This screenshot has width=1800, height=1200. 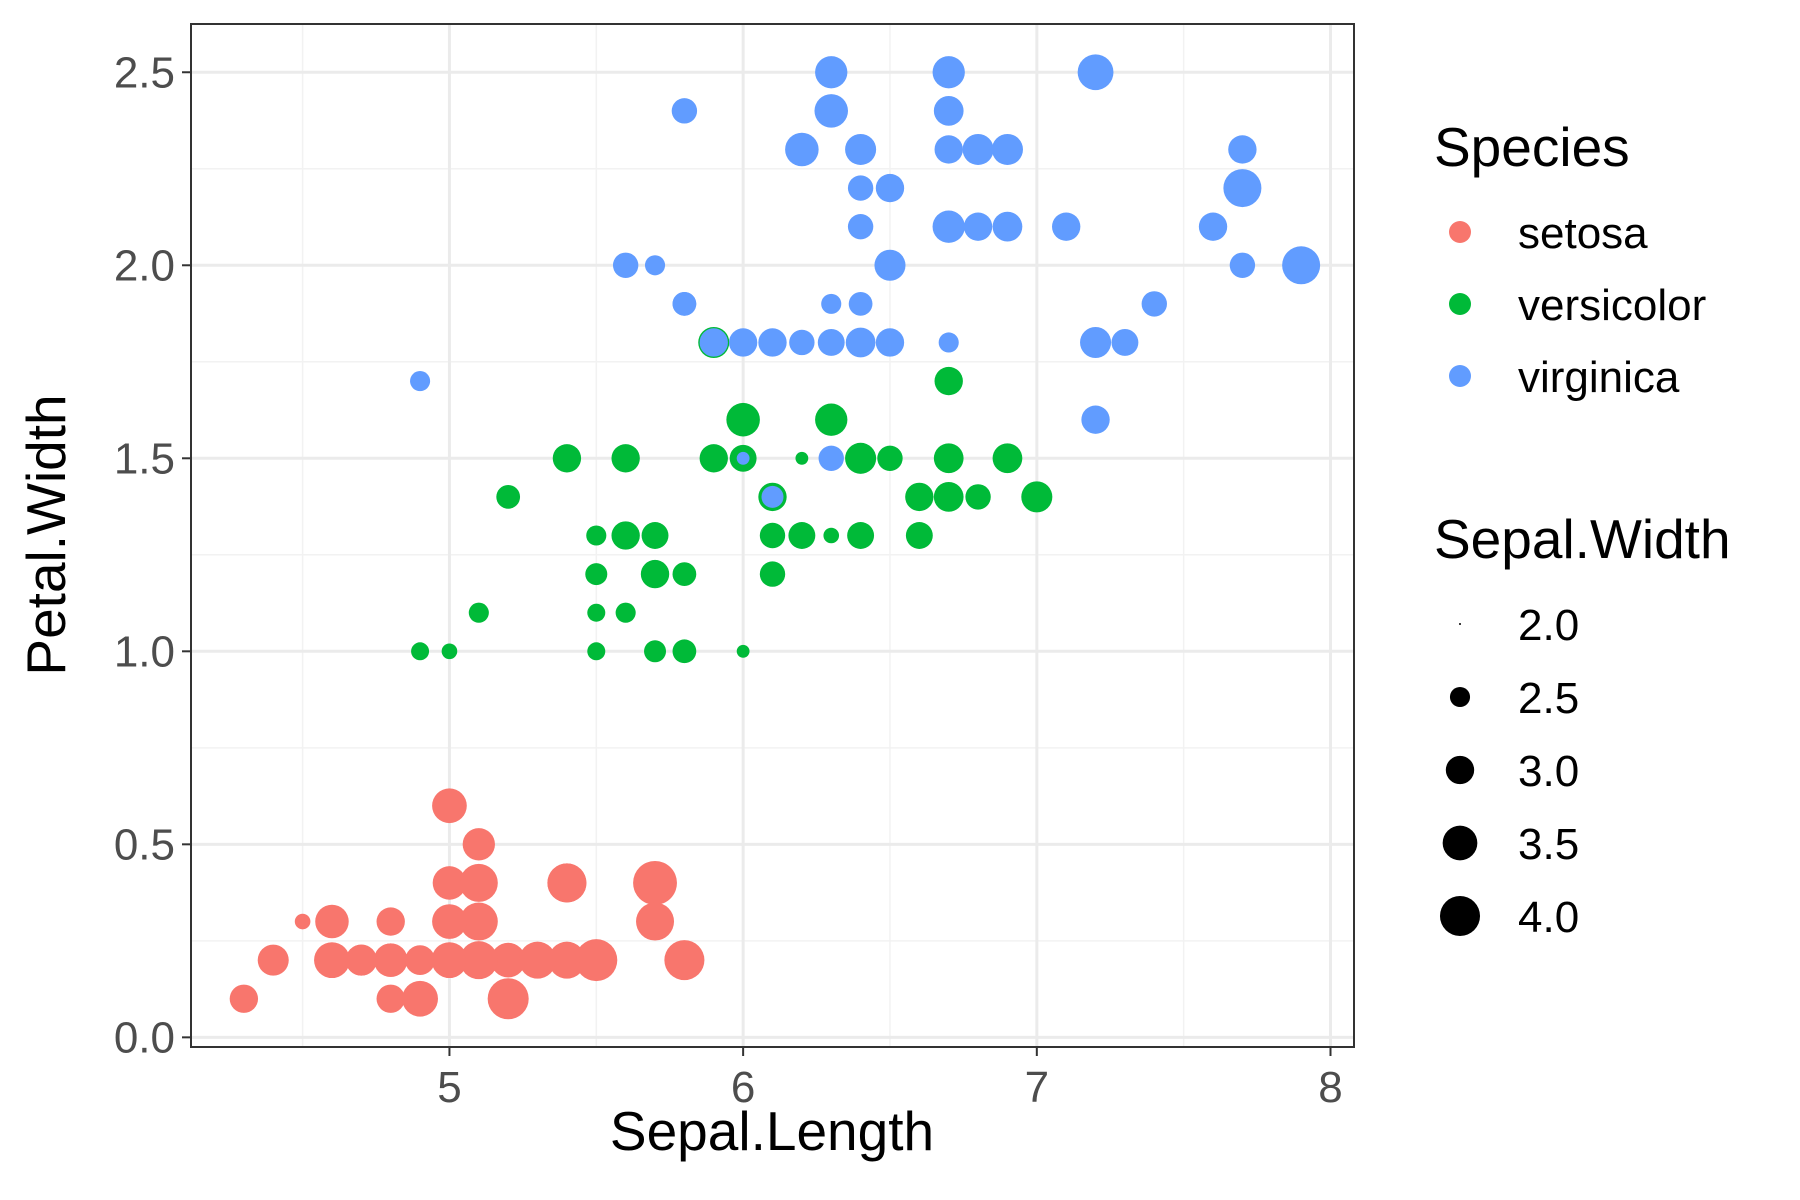 What do you see at coordinates (1460, 376) in the screenshot?
I see `legend-key-virginica` at bounding box center [1460, 376].